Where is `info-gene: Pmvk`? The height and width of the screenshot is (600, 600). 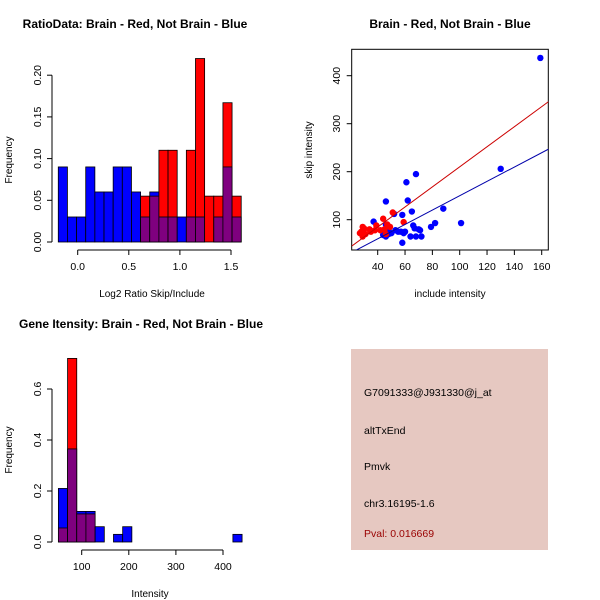
info-gene: Pmvk is located at coordinates (377, 467).